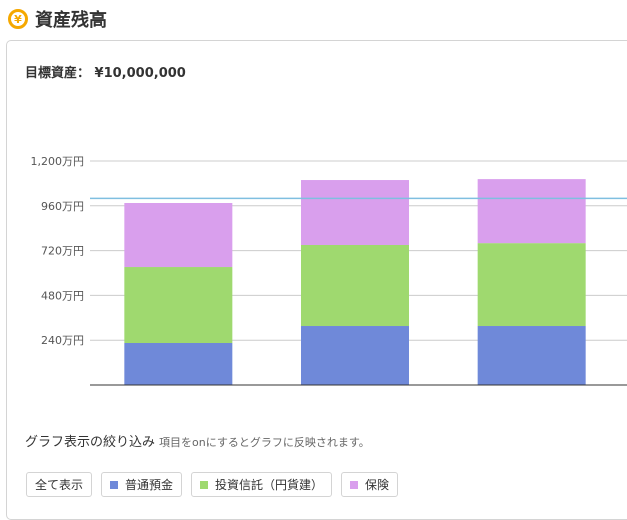 The image size is (627, 520). What do you see at coordinates (142, 484) in the screenshot?
I see `filter-savings-button: 普通預金` at bounding box center [142, 484].